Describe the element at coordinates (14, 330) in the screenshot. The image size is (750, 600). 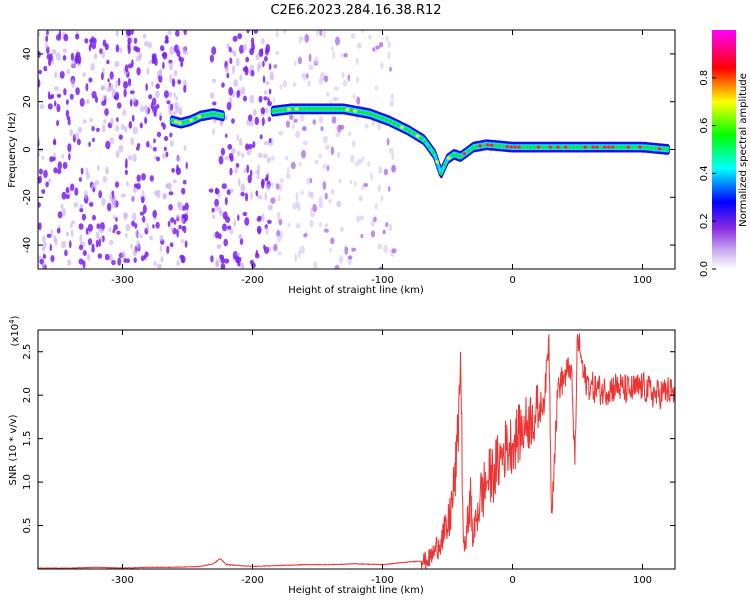
I see `snr-y-multiplier: (x104)` at that location.